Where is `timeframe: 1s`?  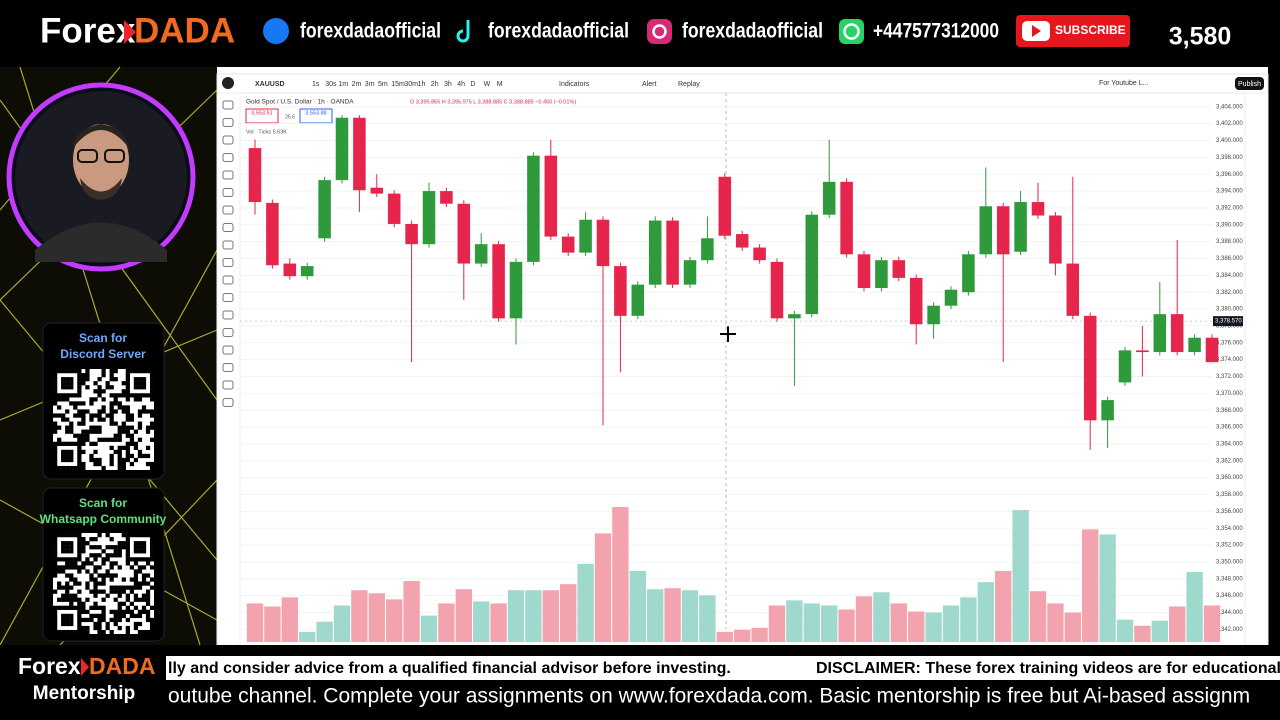
timeframe: 1s is located at coordinates (316, 84).